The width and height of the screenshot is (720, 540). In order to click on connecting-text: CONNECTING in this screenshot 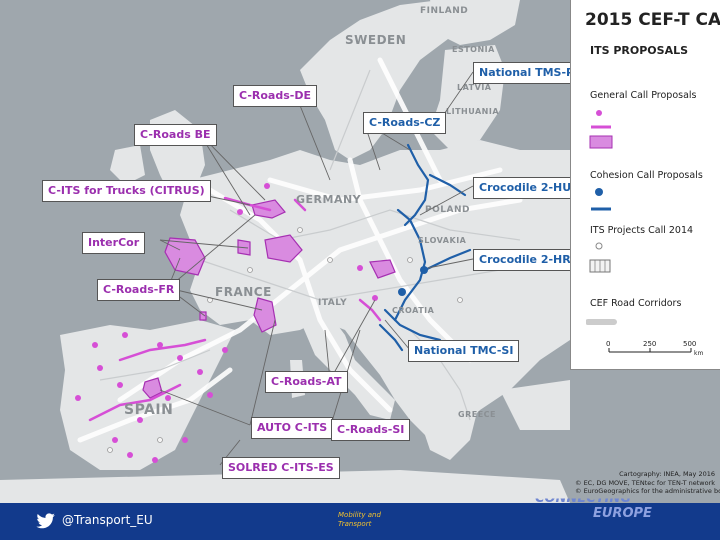, I will do `click(583, 499)`.